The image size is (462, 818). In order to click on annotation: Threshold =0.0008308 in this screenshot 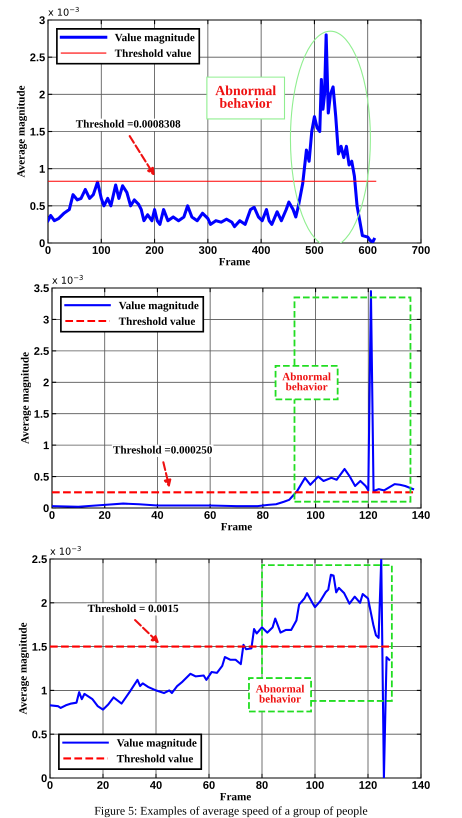, I will do `click(128, 124)`.